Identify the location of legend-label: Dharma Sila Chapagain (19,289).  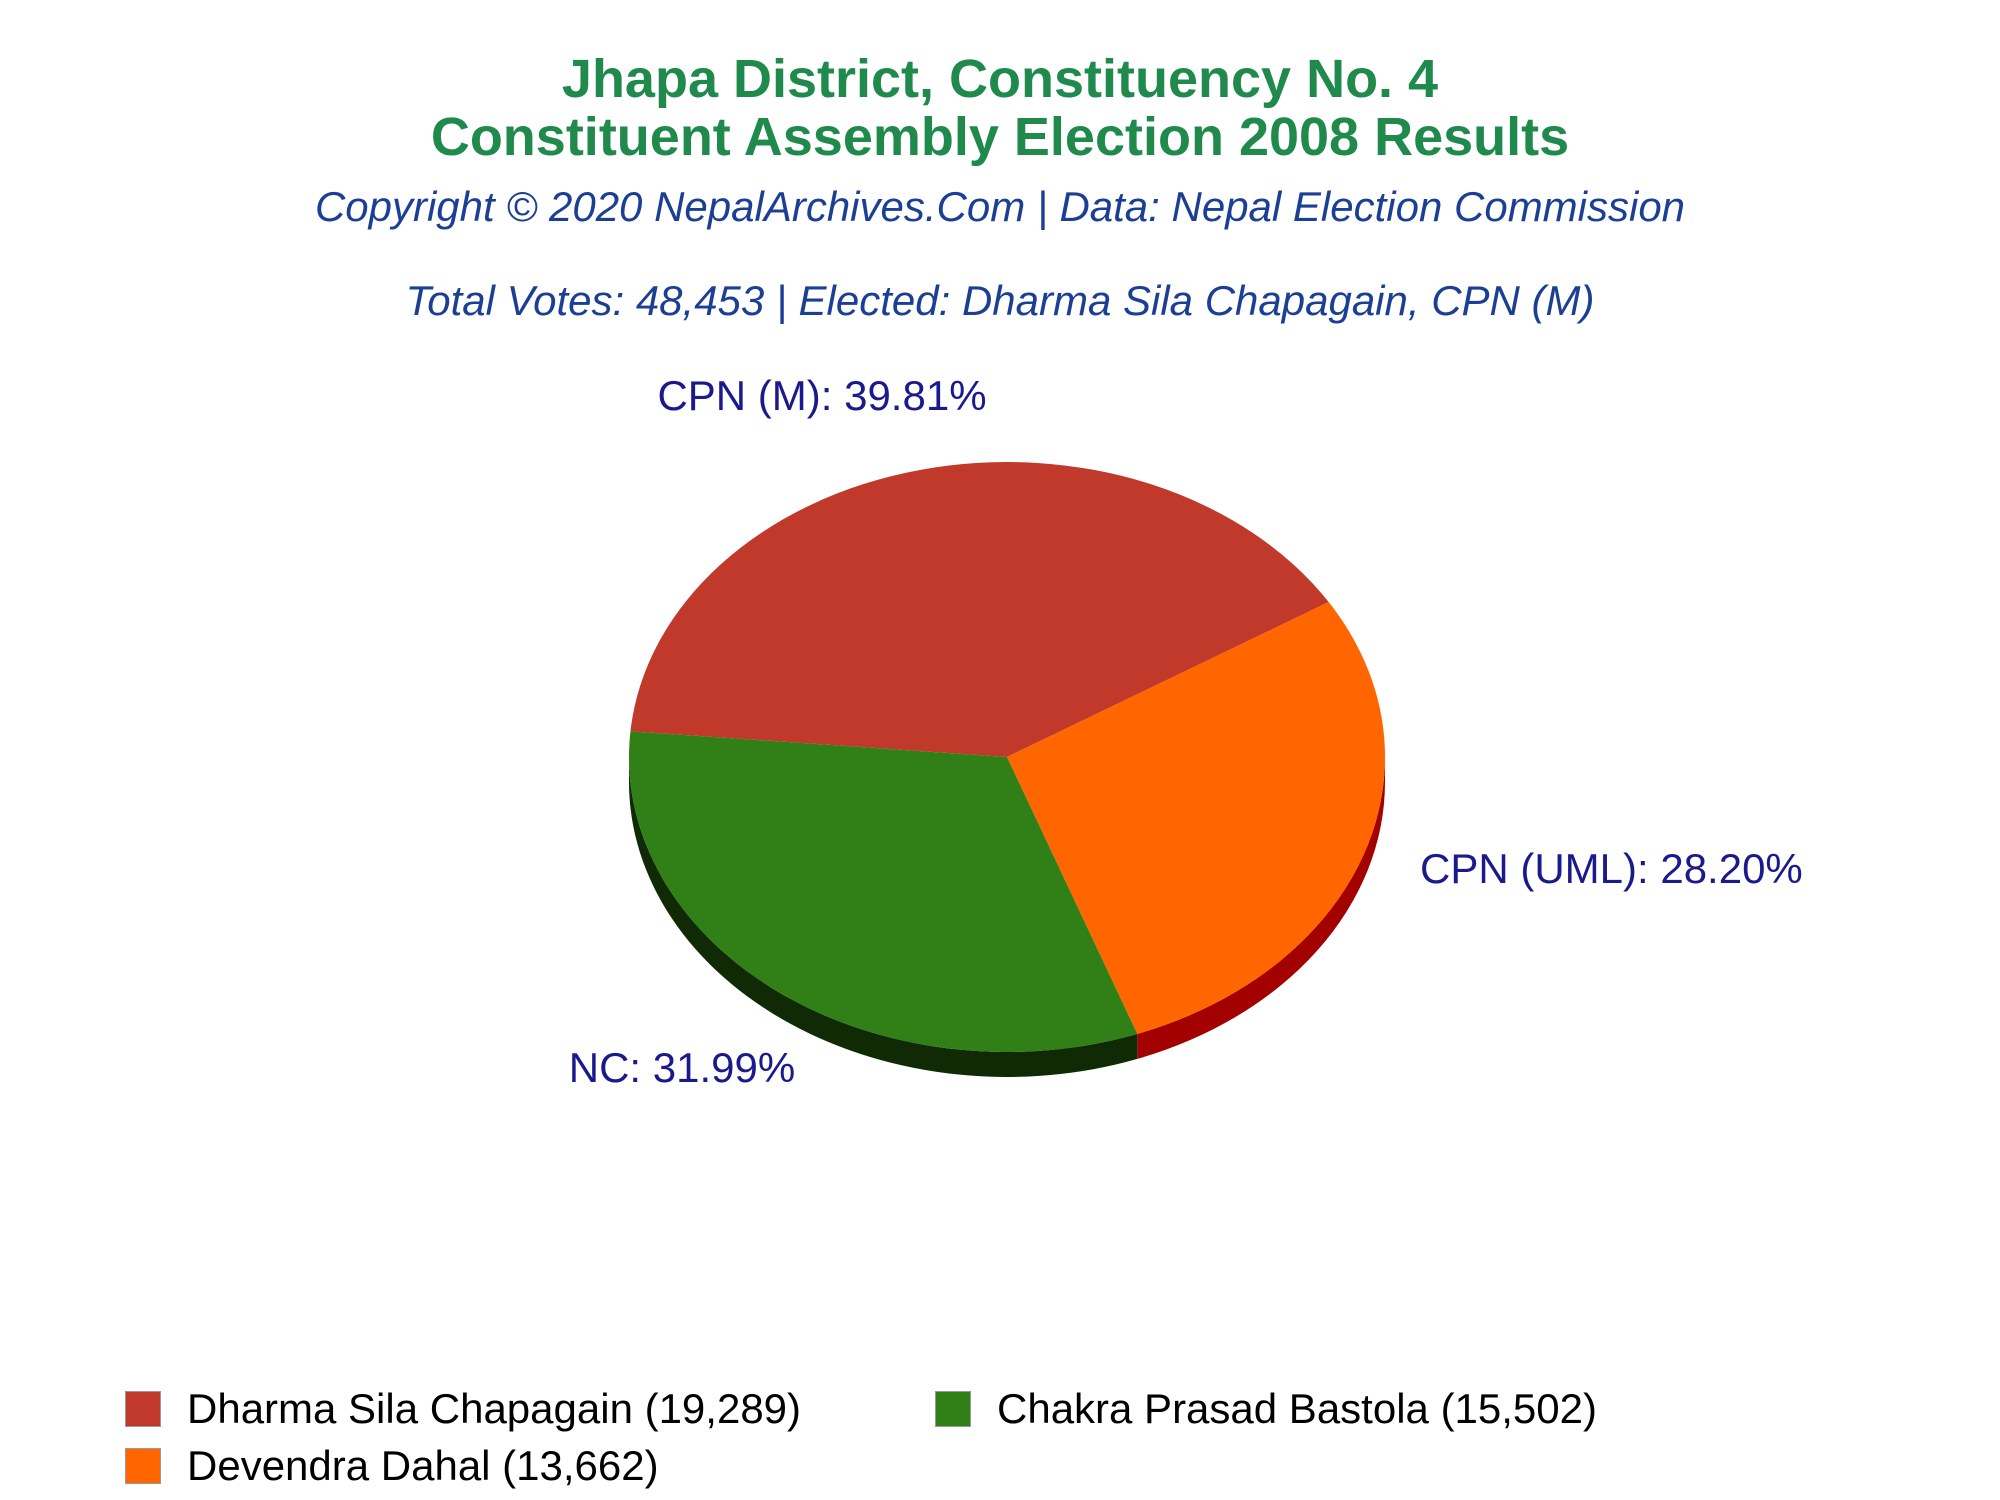
(494, 1408).